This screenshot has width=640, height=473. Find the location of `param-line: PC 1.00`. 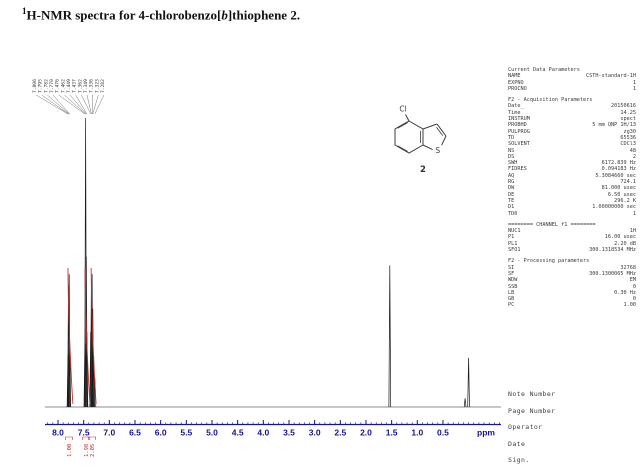

param-line: PC 1.00 is located at coordinates (572, 305).